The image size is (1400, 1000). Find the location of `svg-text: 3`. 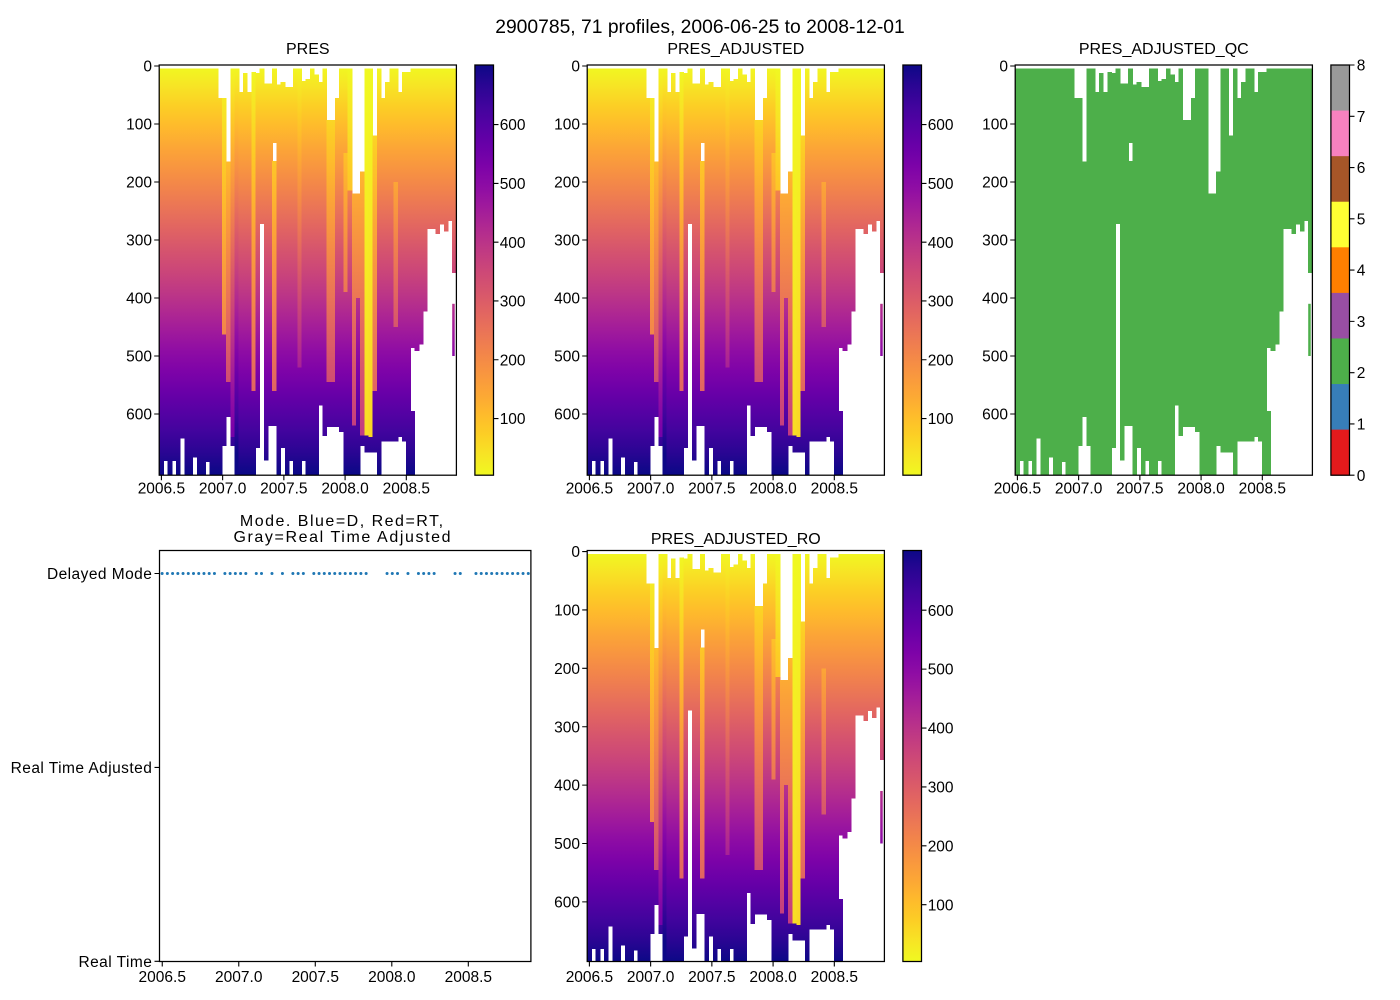

svg-text: 3 is located at coordinates (1361, 322).